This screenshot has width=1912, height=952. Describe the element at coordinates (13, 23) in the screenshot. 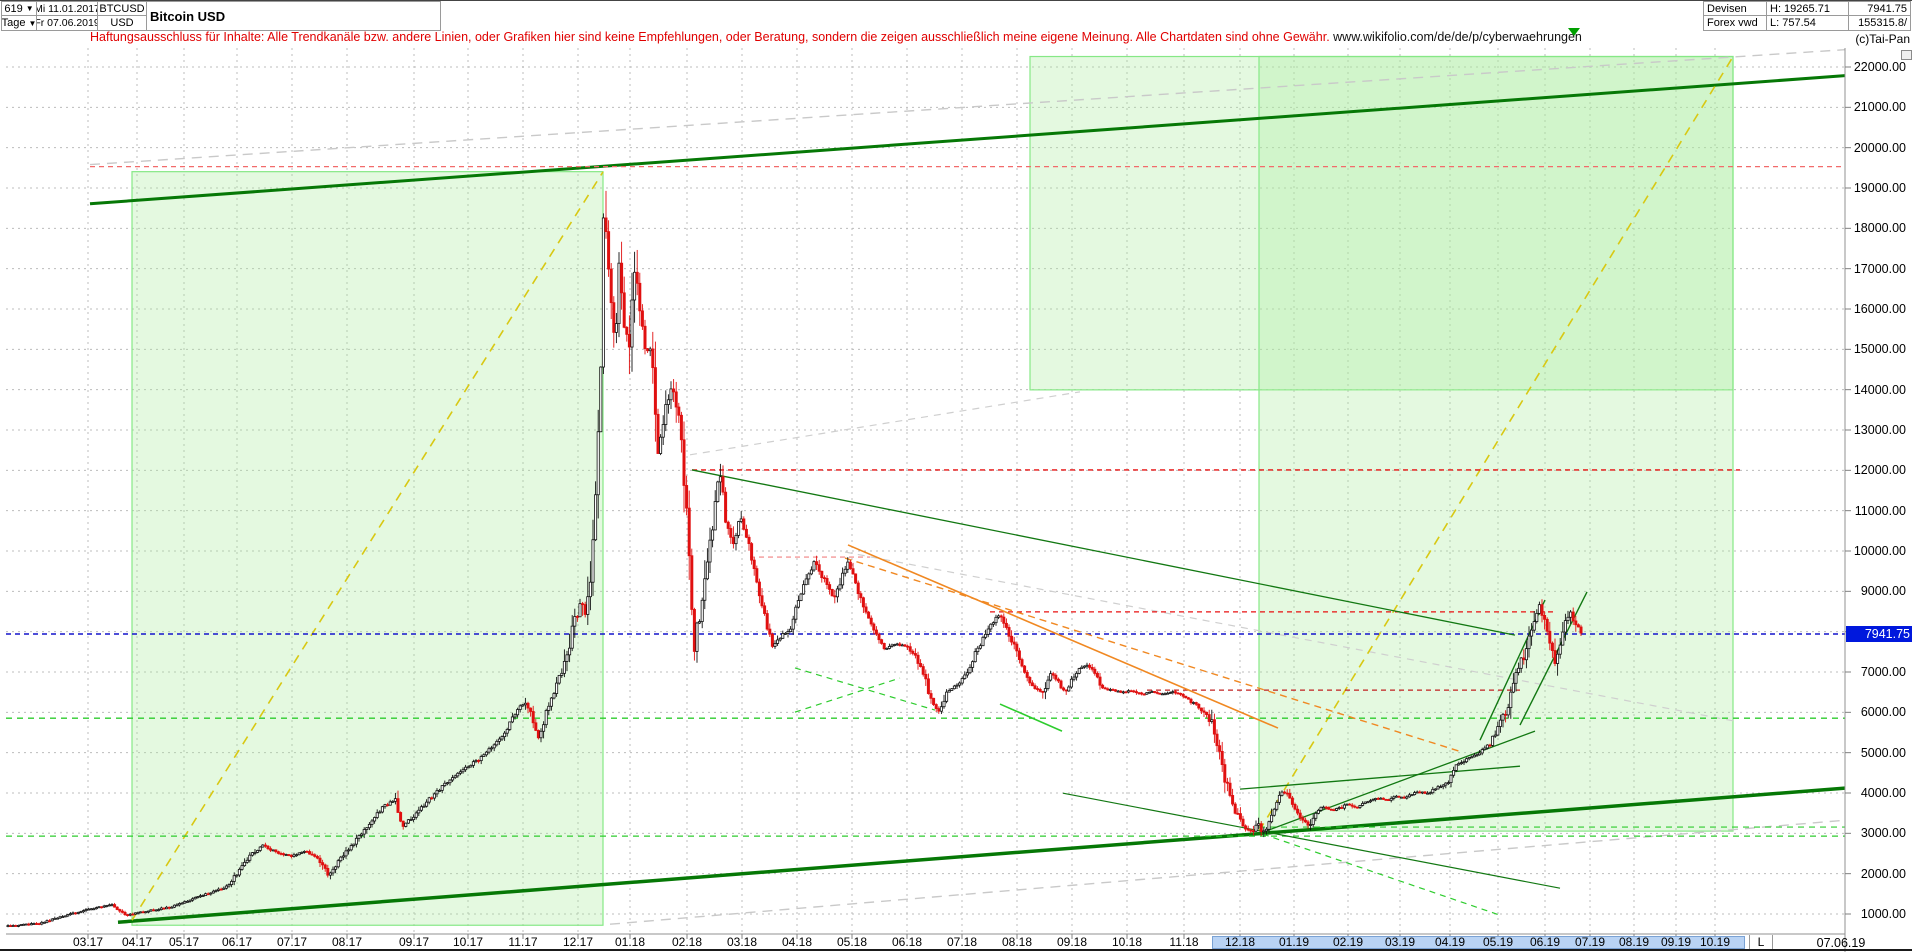

I see `period-value: Tage` at that location.